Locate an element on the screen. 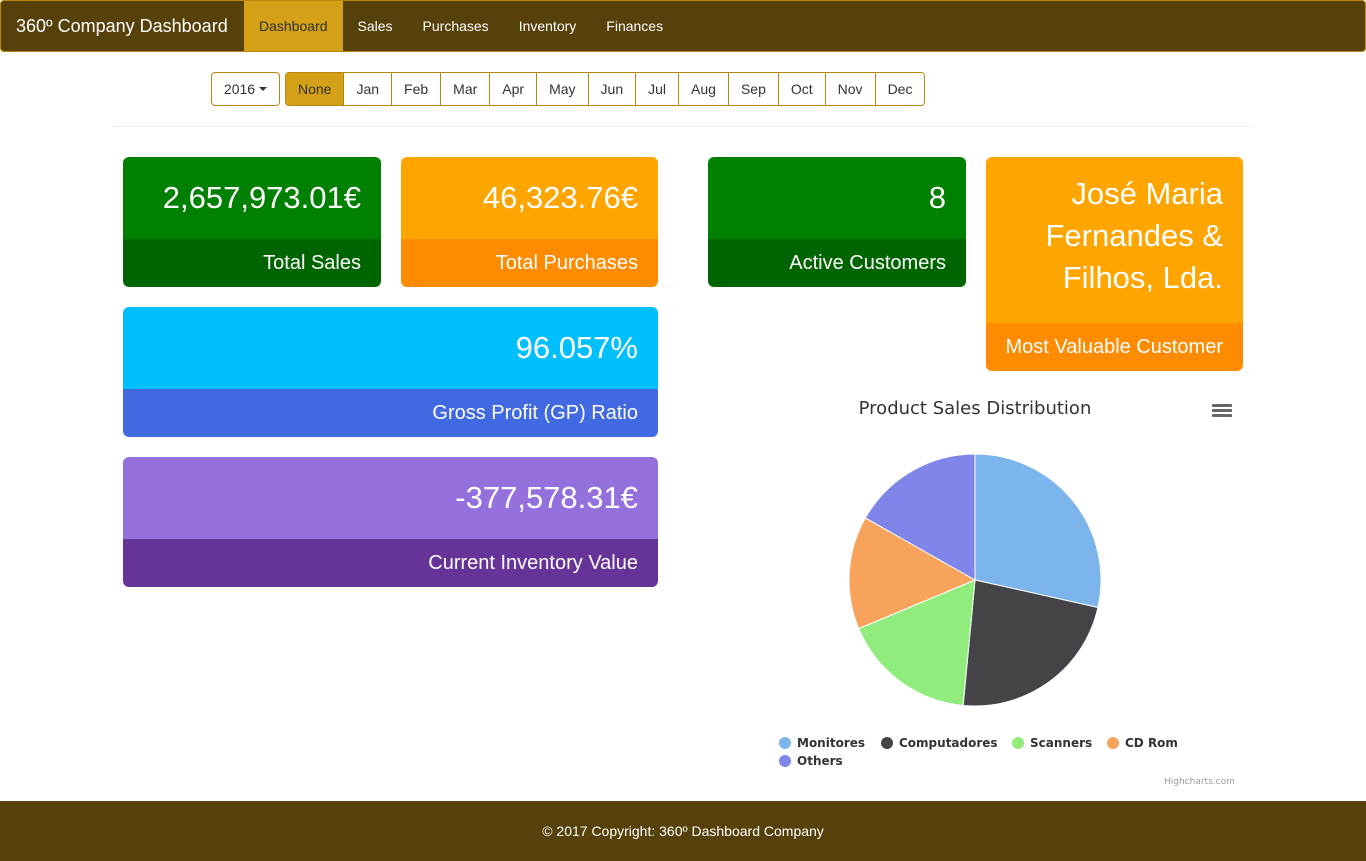 The image size is (1366, 861). total-purchases-value: 46,323.76€ is located at coordinates (529, 198).